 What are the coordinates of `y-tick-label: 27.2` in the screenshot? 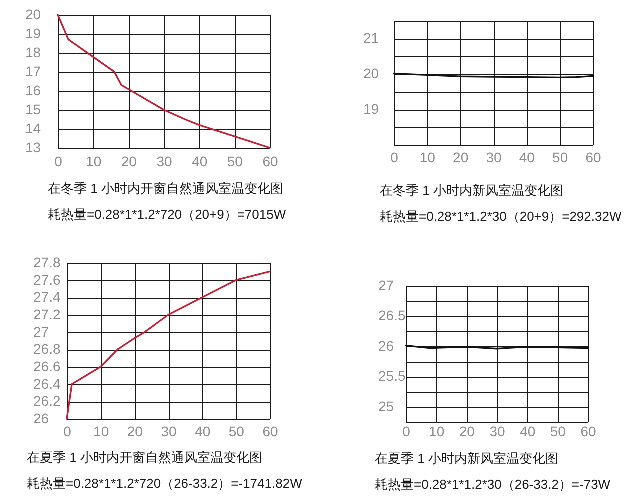 It's located at (47, 314).